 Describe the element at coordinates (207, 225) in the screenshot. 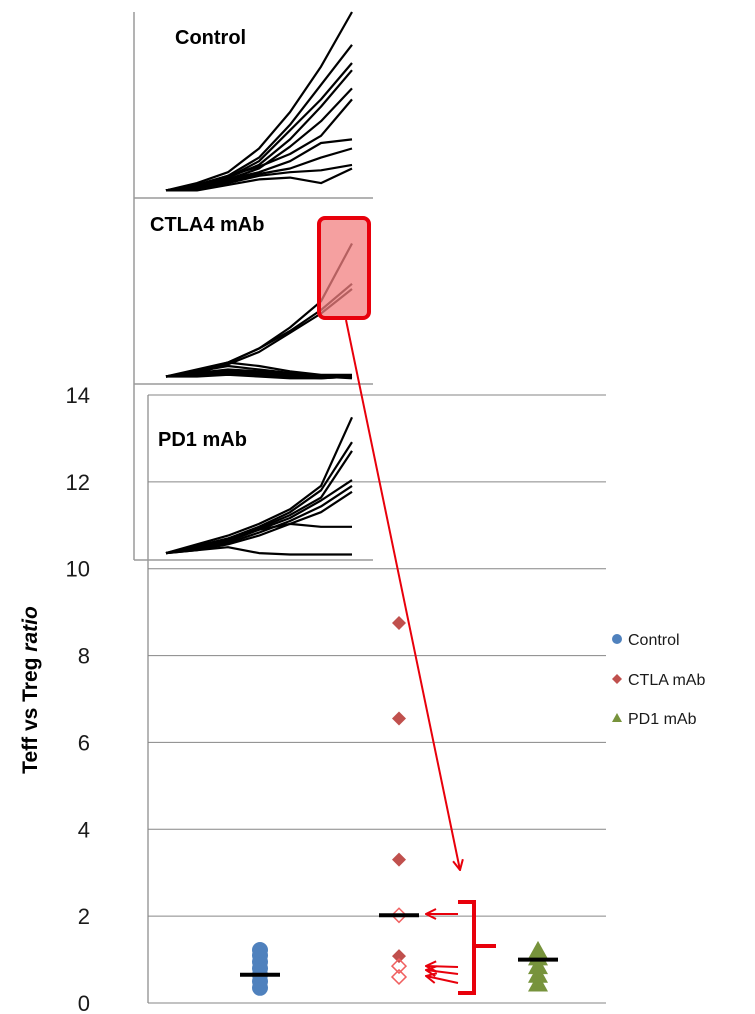

I see `inset-title: CTLA4 mAb` at that location.